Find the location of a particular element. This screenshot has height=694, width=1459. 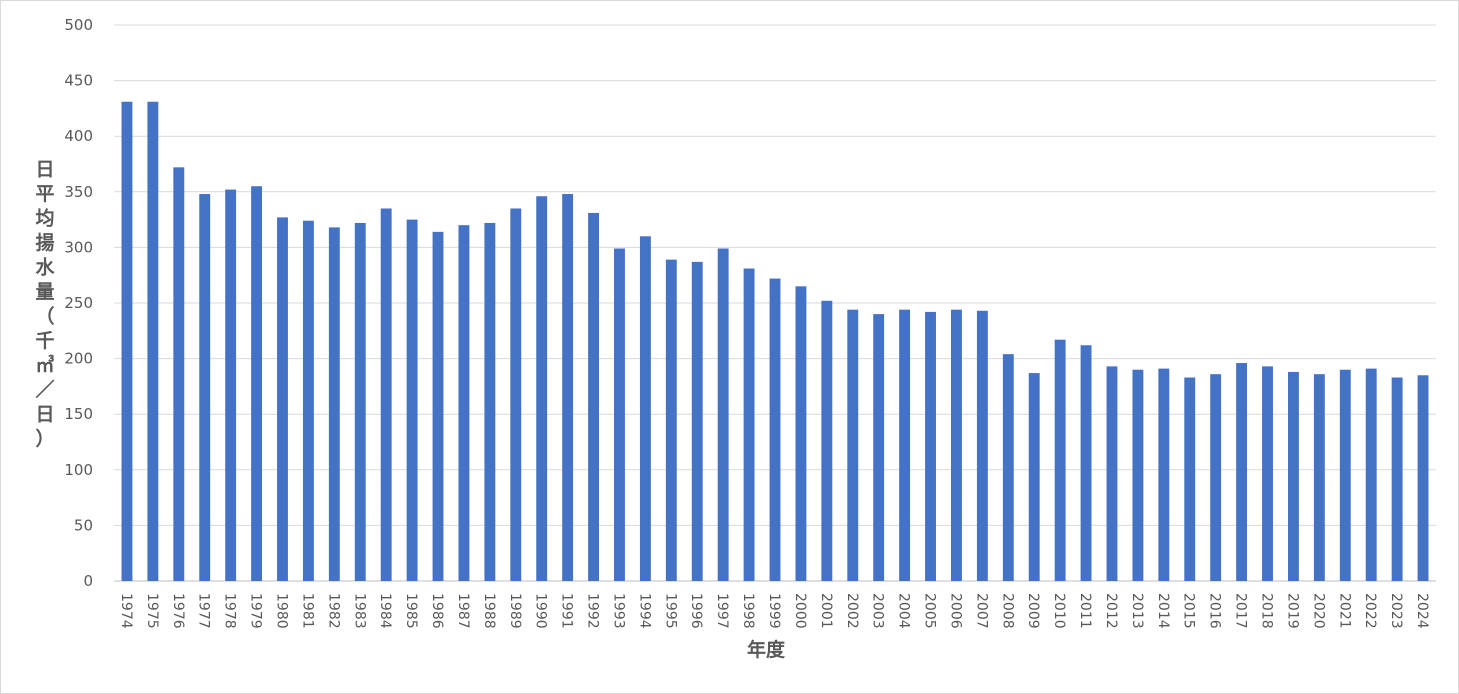

x-tick-label: 1982 is located at coordinates (333, 611).